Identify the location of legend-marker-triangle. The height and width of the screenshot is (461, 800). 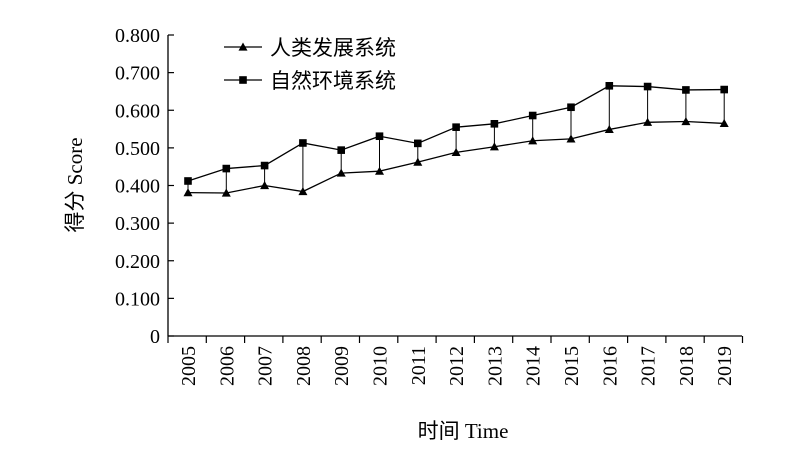
(243, 46).